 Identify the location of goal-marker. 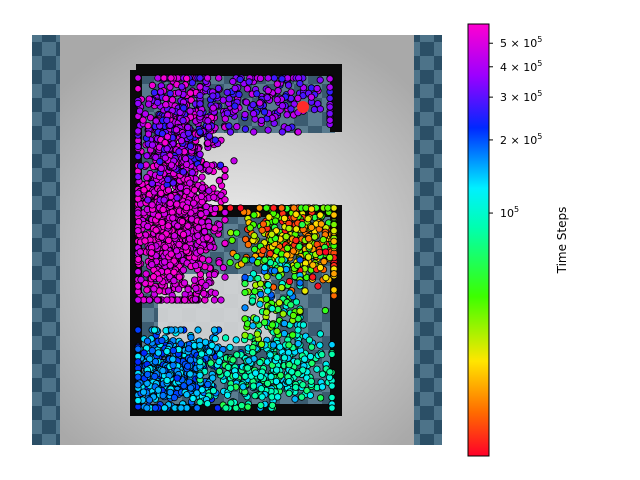
(303, 107).